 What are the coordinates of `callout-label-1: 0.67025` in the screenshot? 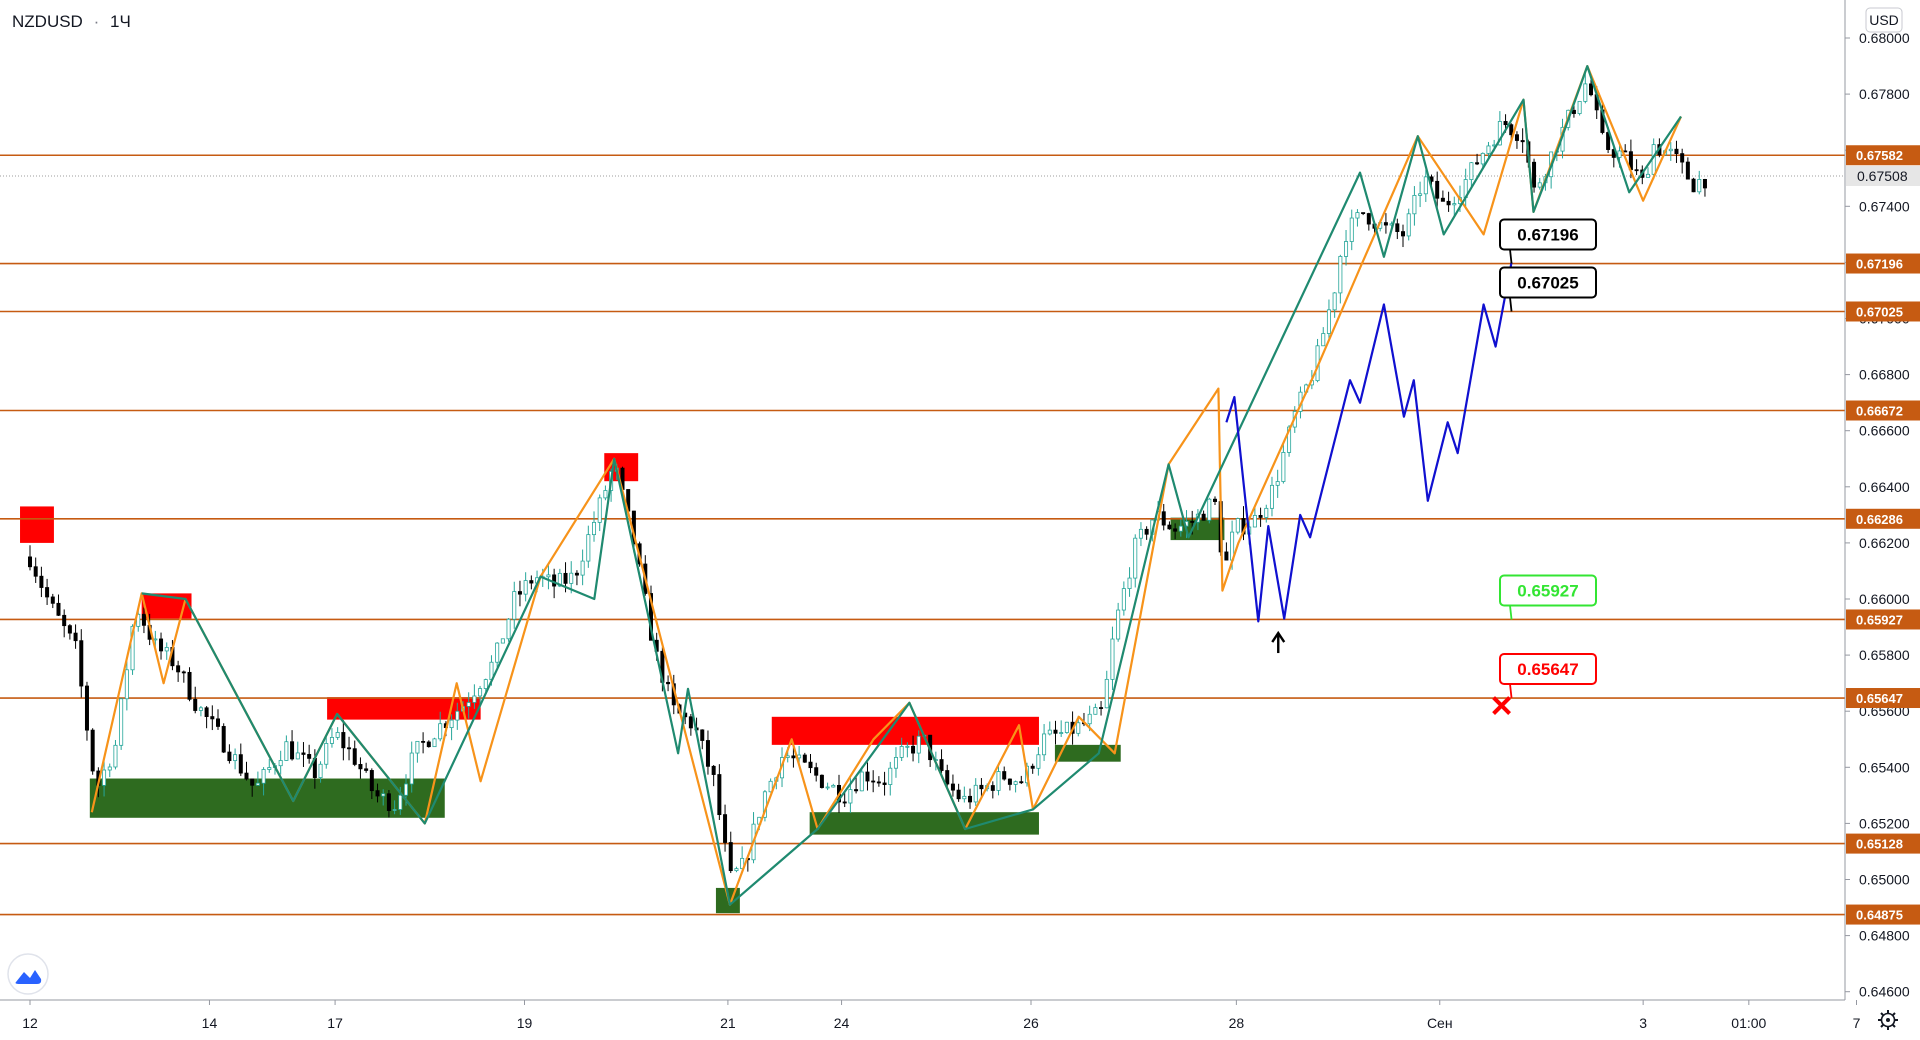 It's located at (1547, 282).